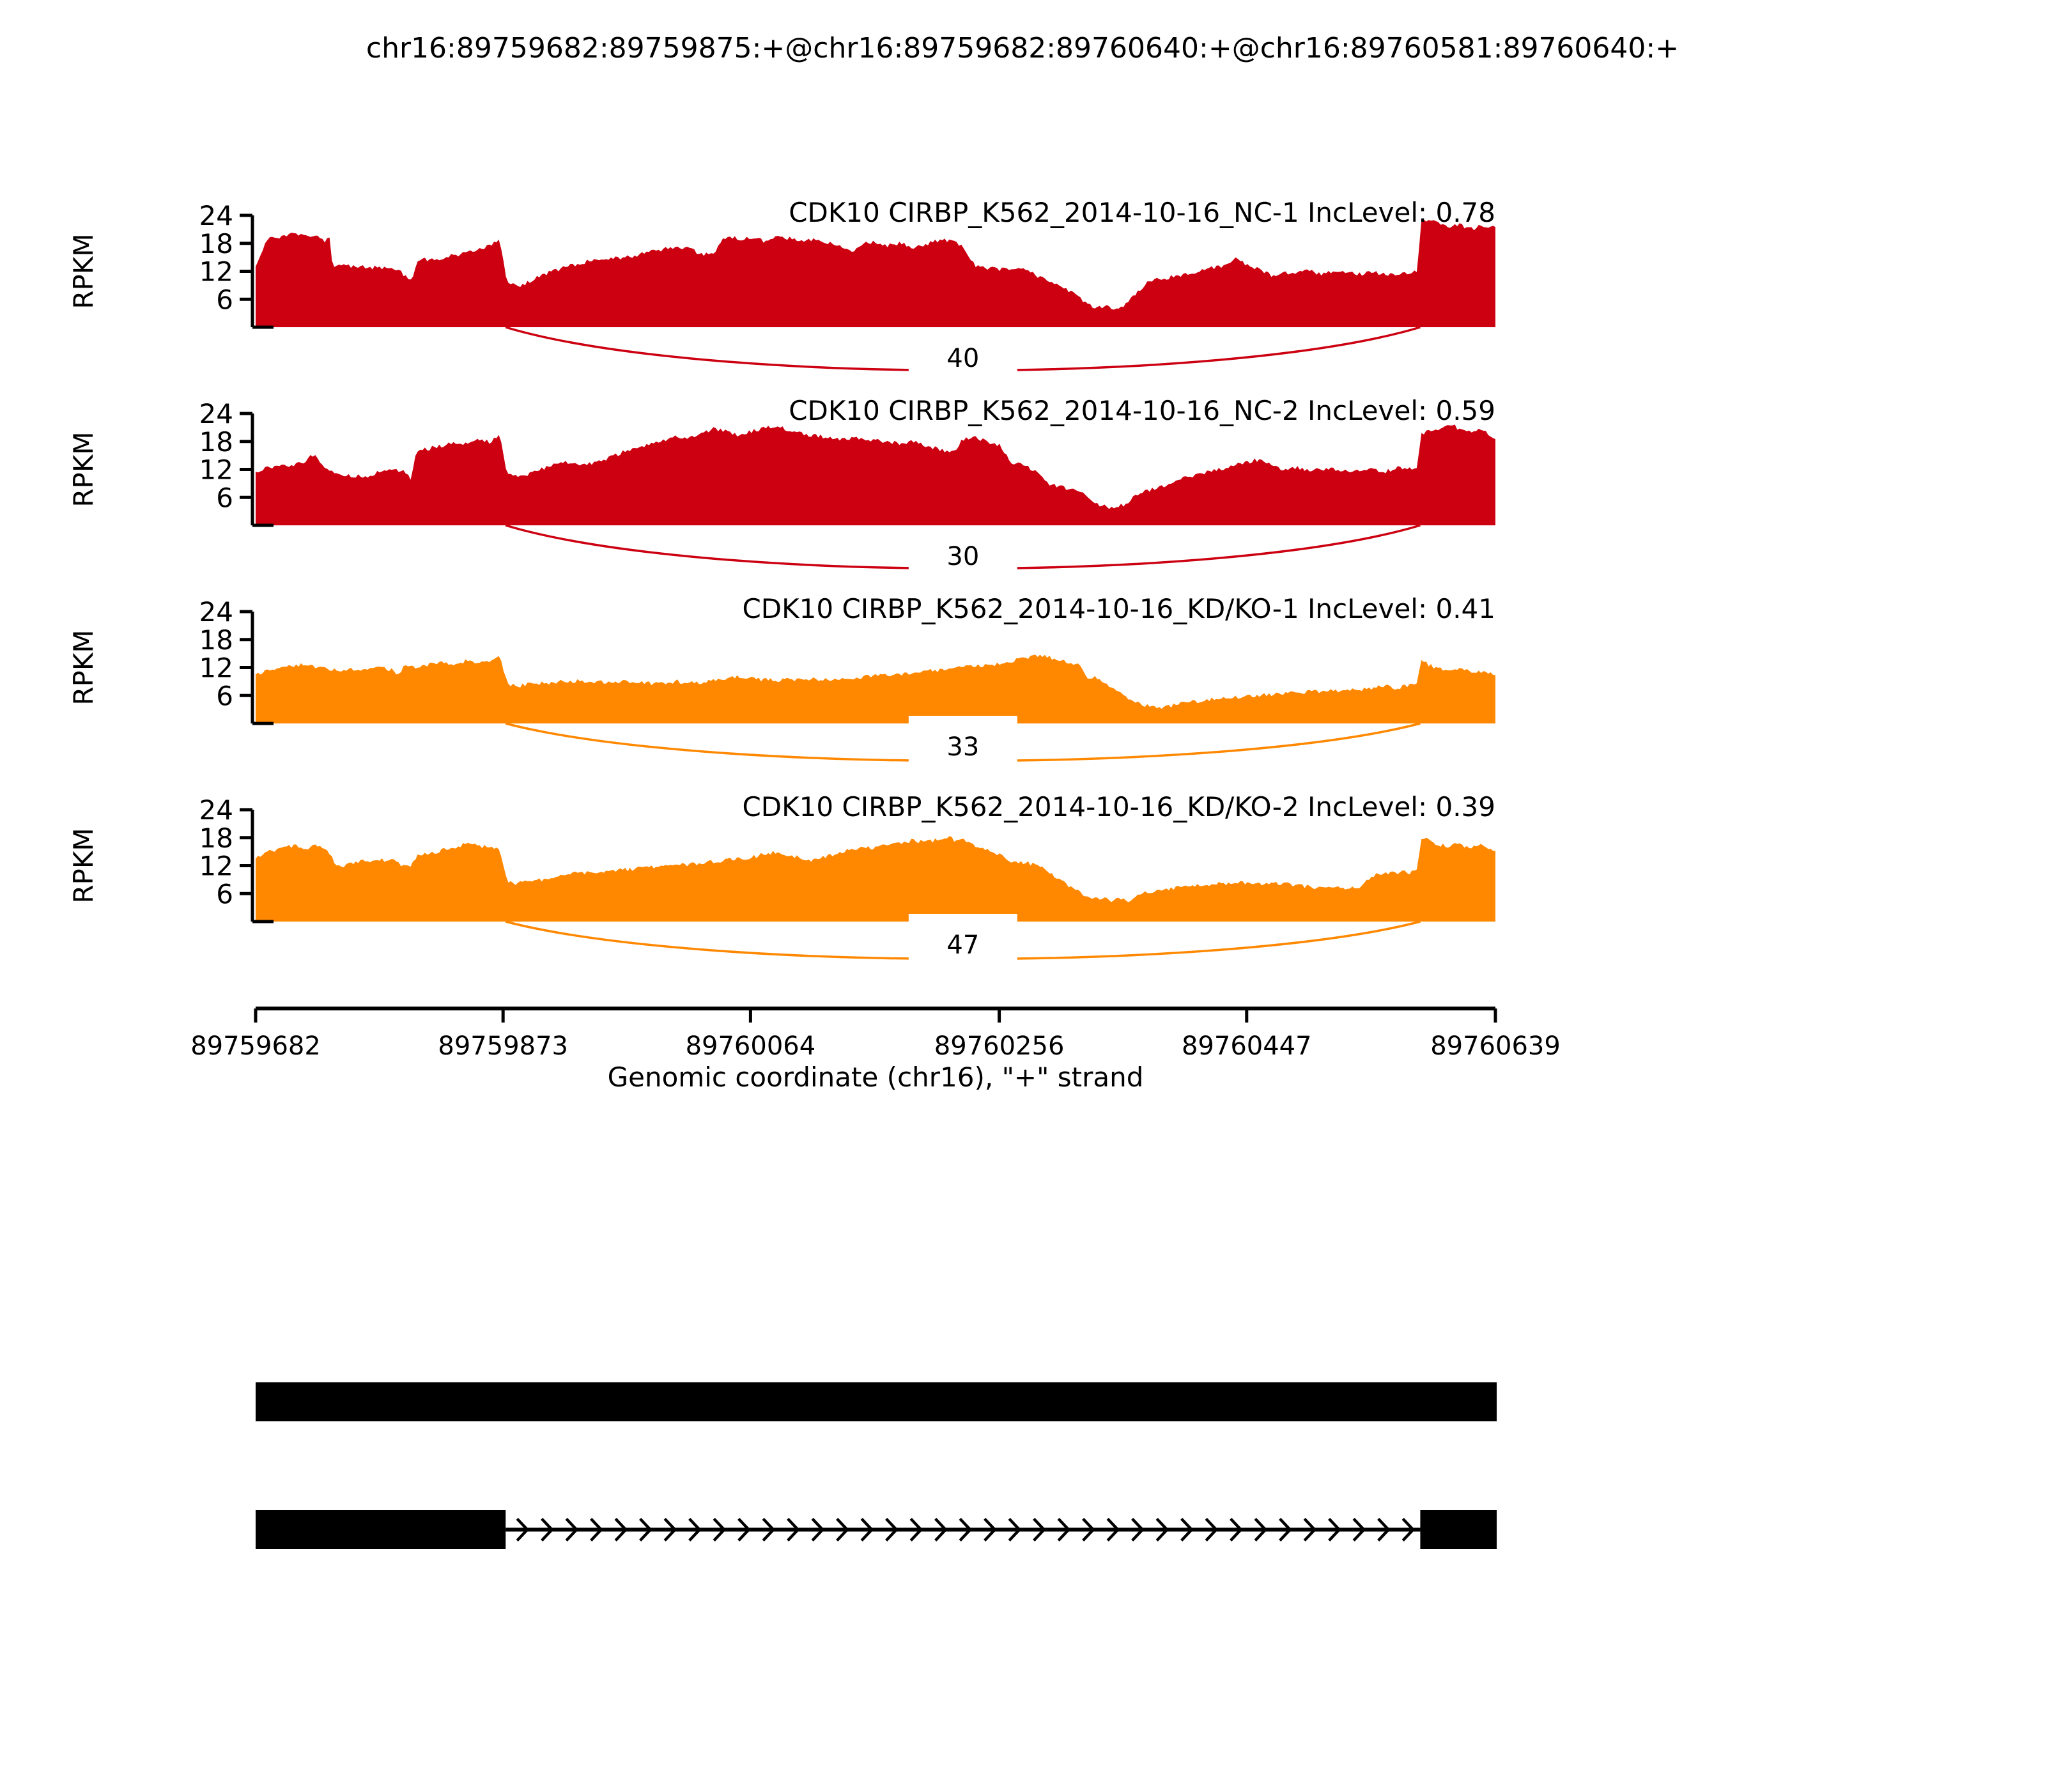 The height and width of the screenshot is (1792, 2045). I want to click on skipping-isoform, so click(876, 1529).